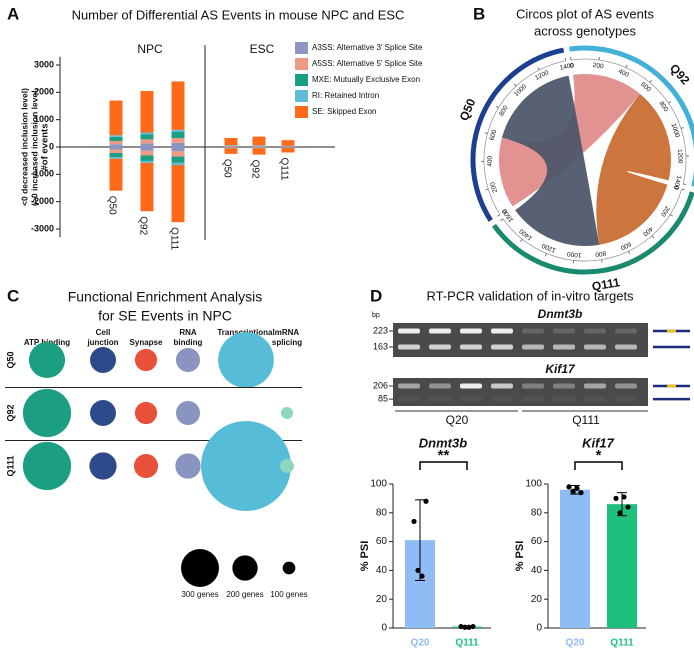  Describe the element at coordinates (367, 63) in the screenshot. I see `legend-label: A5SS: Alternative 5' Splice Site` at that location.